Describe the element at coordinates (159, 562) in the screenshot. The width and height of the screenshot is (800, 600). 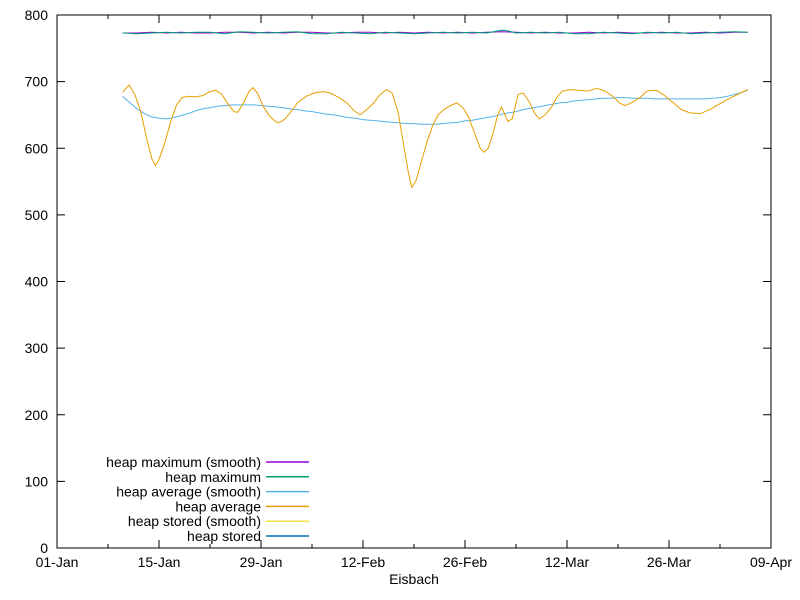
I see `x-tick-label: 15-Jan` at that location.